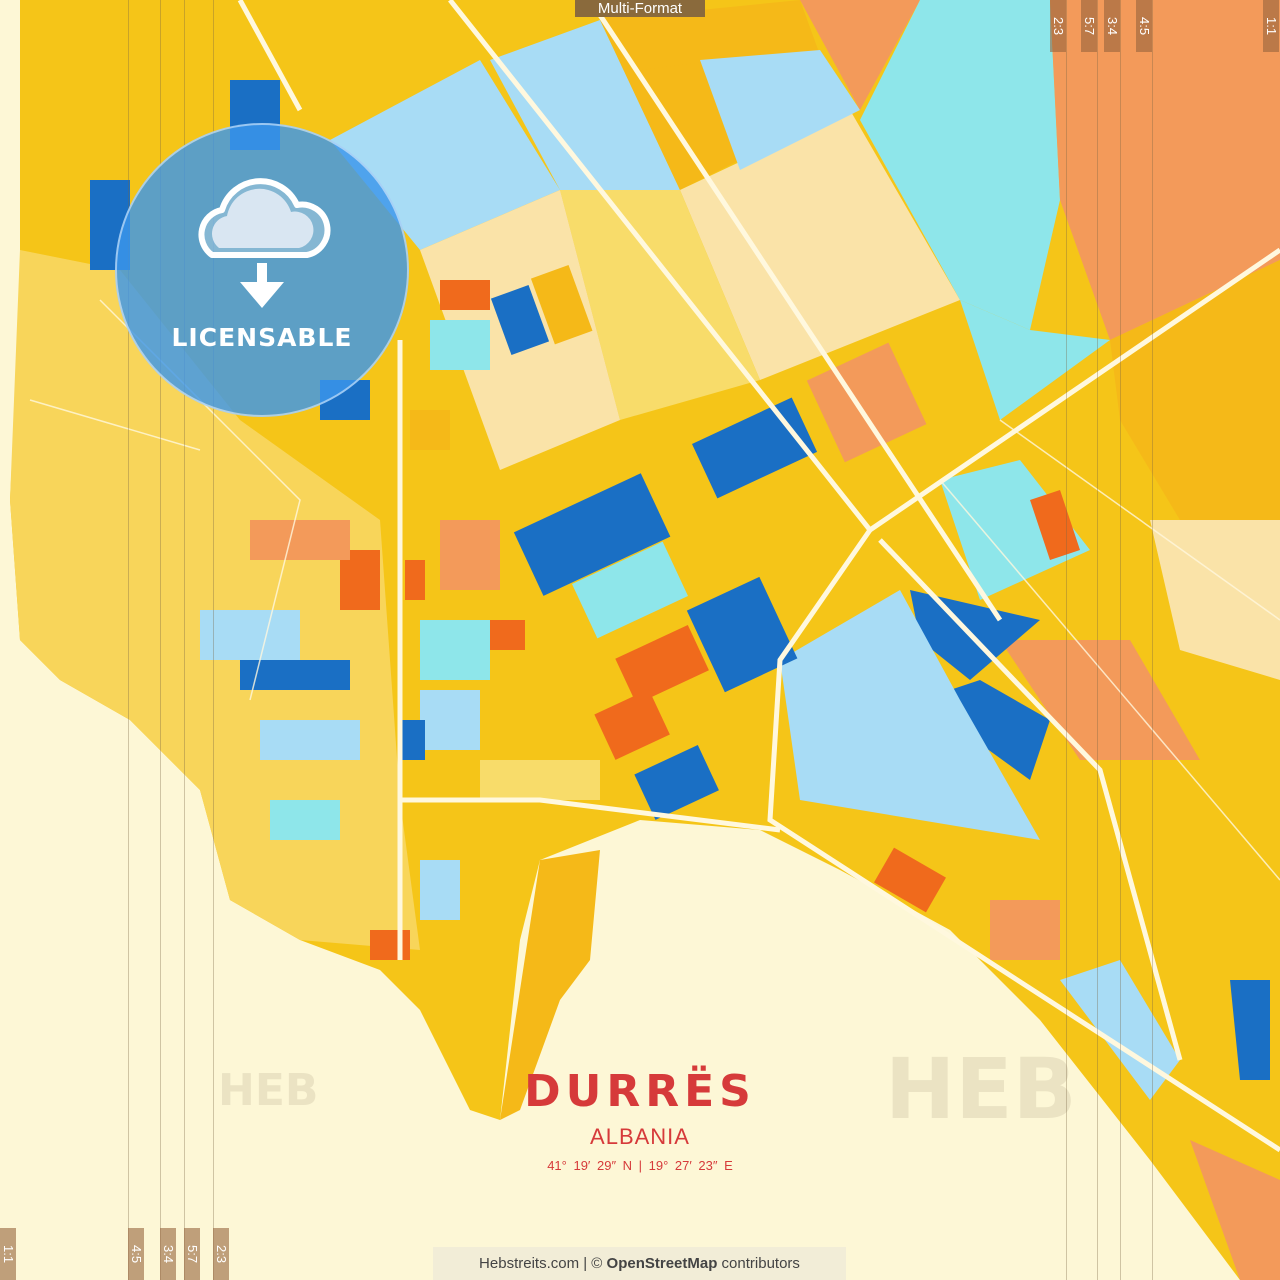 The width and height of the screenshot is (1280, 1280). I want to click on multi-format-label: Multi-Format, so click(640, 8).